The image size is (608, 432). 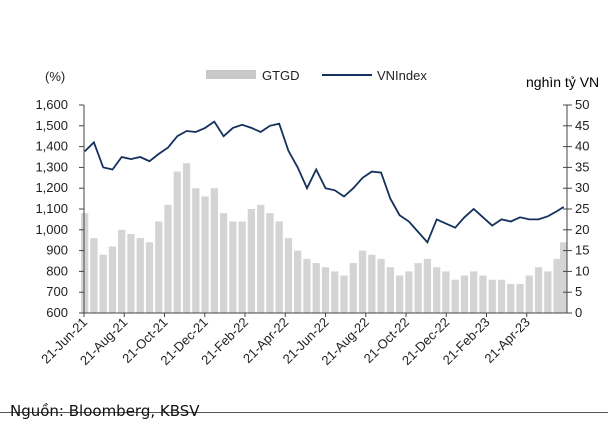 What do you see at coordinates (55, 76) in the screenshot?
I see `left-axis-label: (%)` at bounding box center [55, 76].